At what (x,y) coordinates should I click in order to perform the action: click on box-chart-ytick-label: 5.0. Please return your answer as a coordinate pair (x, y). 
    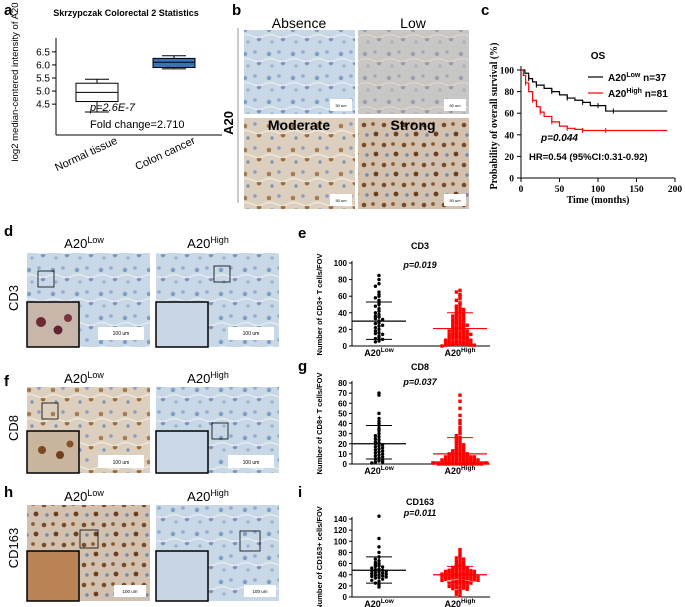
    Looking at the image, I should click on (43, 92).